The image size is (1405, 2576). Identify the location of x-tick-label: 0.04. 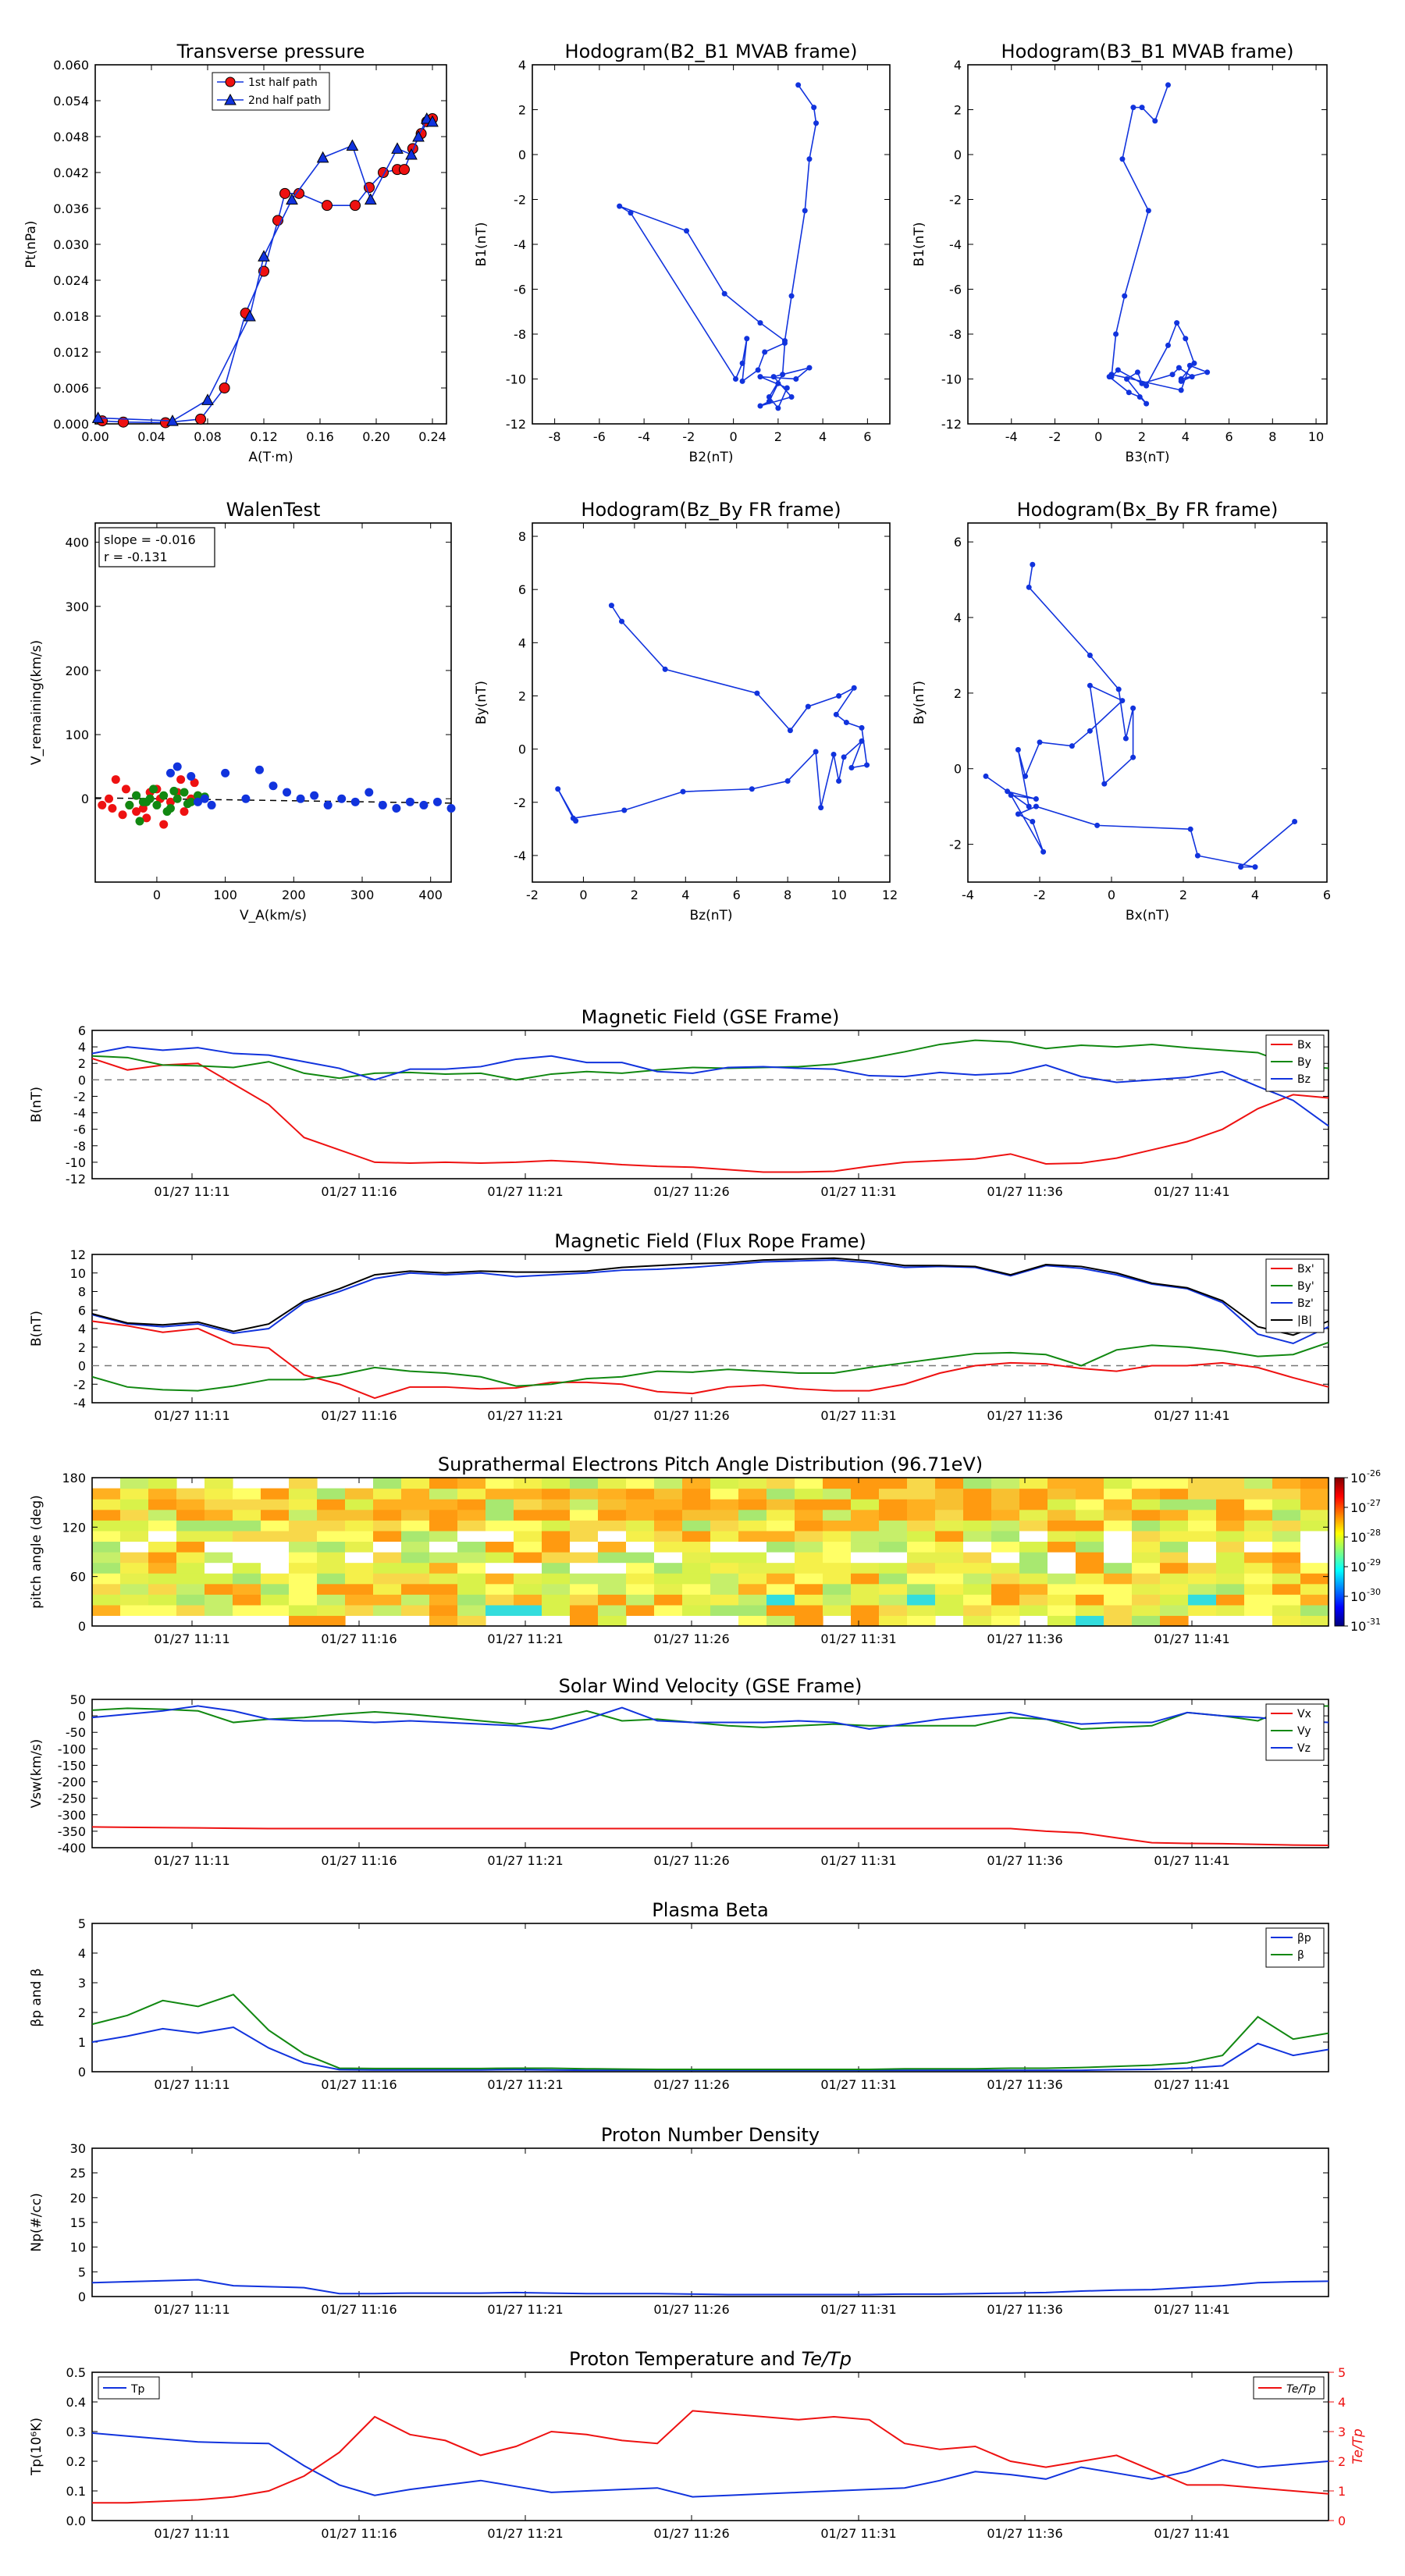
(151, 436).